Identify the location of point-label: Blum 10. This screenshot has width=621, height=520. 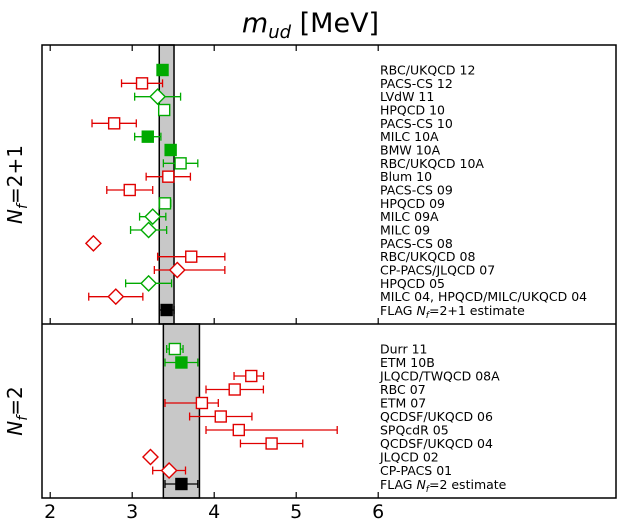
(406, 176).